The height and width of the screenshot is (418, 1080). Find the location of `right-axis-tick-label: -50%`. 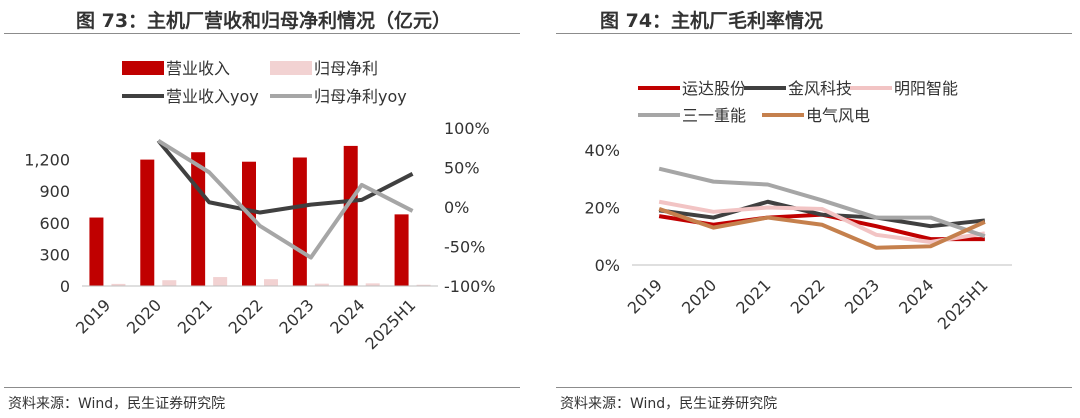

right-axis-tick-label: -50% is located at coordinates (464, 247).